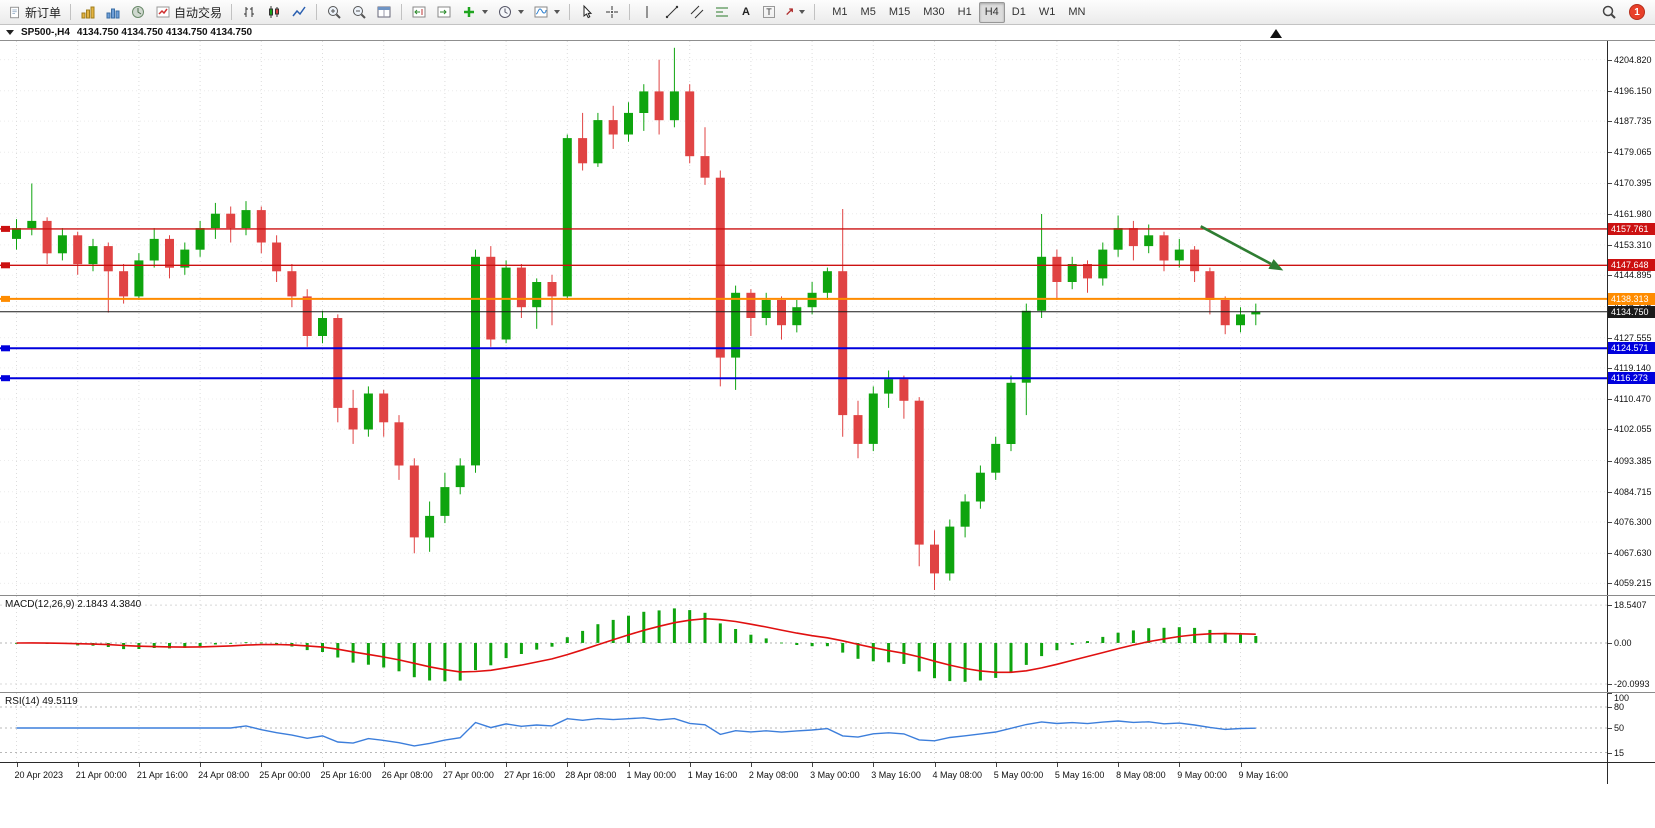 Image resolution: width=1655 pixels, height=828 pixels. Describe the element at coordinates (1019, 12) in the screenshot. I see `timeframe-D1: D1` at that location.